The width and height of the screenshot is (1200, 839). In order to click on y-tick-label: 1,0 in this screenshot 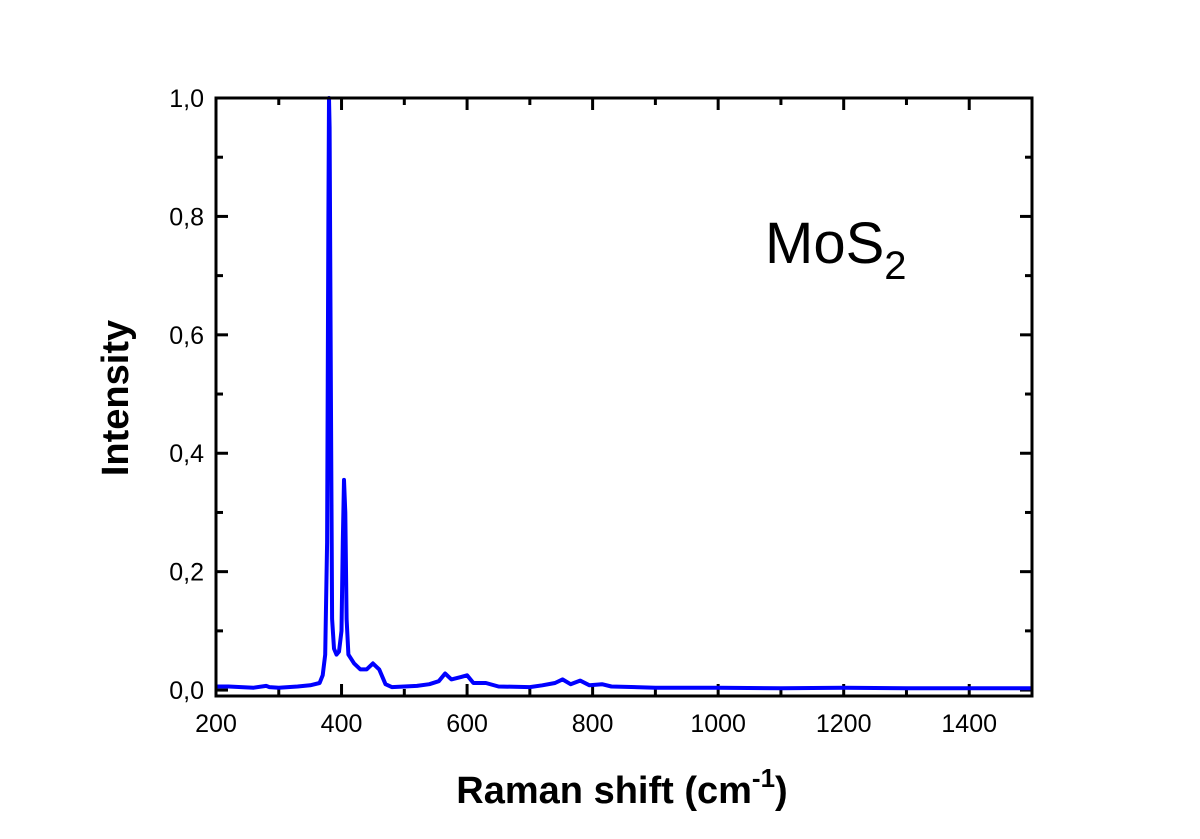, I will do `click(186, 99)`.